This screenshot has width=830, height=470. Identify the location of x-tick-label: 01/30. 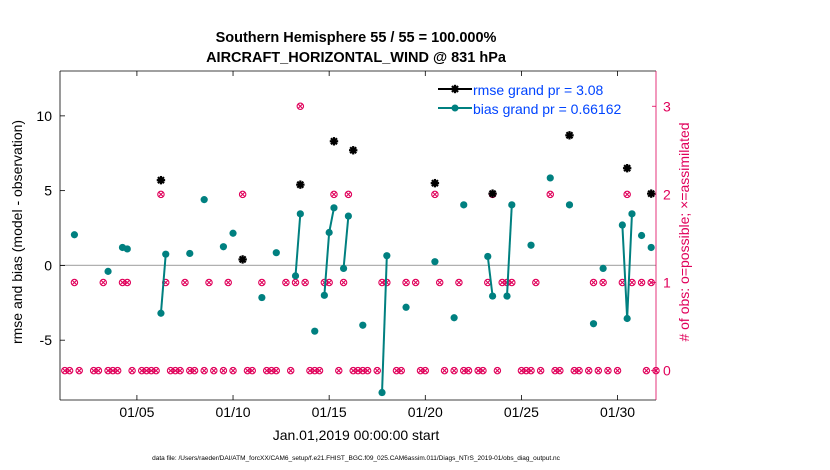
(617, 412).